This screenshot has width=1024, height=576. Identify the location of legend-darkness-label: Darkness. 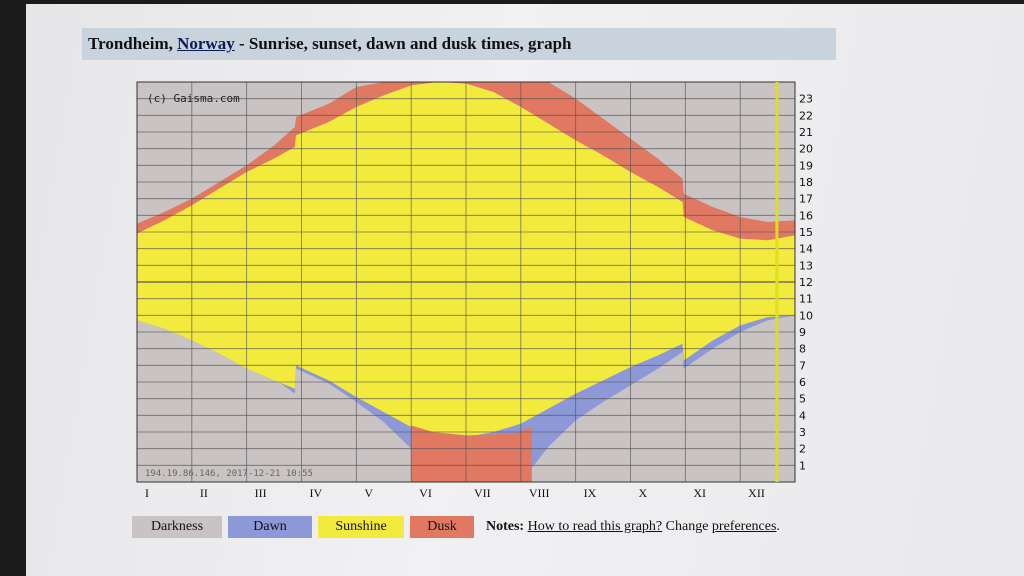
(177, 526).